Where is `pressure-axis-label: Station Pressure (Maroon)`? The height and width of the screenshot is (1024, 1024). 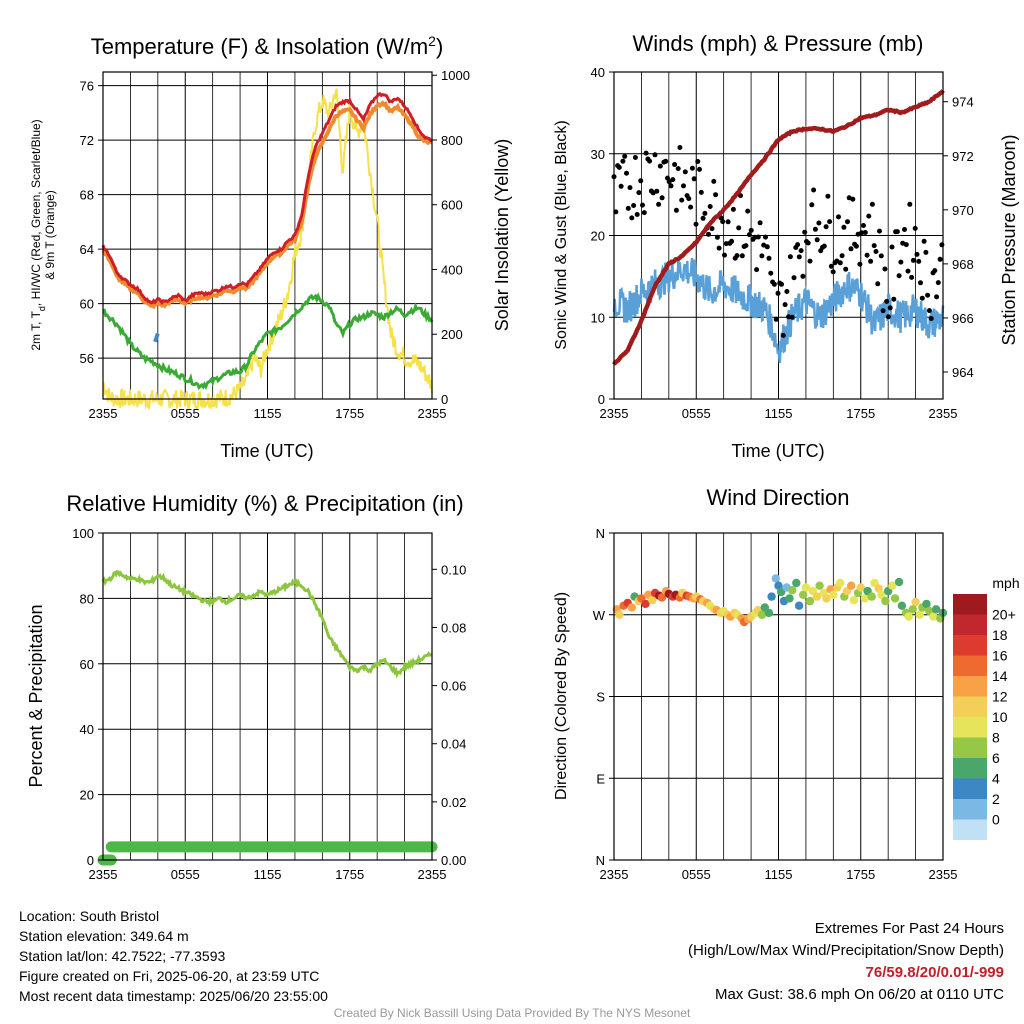 pressure-axis-label: Station Pressure (Maroon) is located at coordinates (1009, 239).